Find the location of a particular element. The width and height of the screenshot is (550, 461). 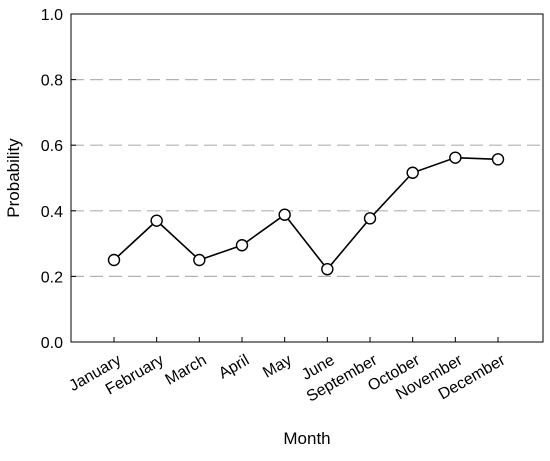

y-tick-label: 1.0 is located at coordinates (52, 15).